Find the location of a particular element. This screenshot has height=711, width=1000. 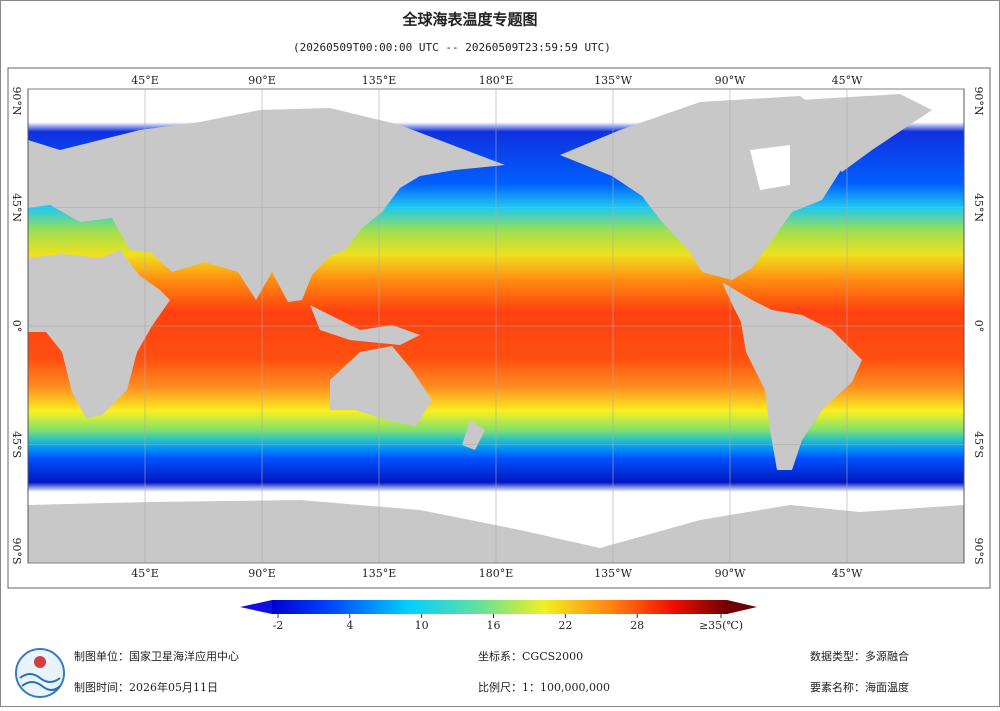

footer-date: 制图时间：2026年05月11日 is located at coordinates (146, 687).